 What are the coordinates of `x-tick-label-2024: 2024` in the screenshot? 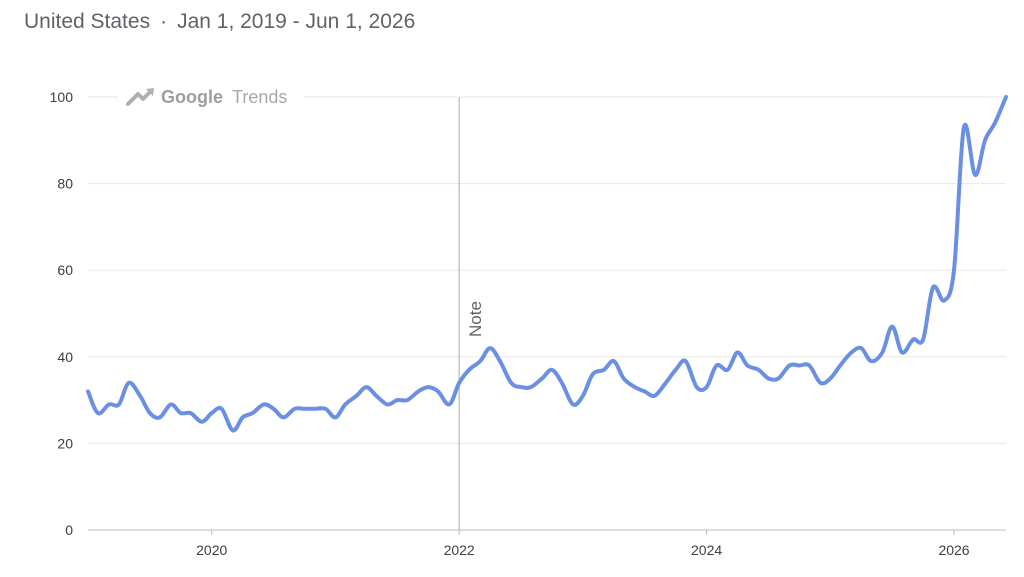 It's located at (706, 550).